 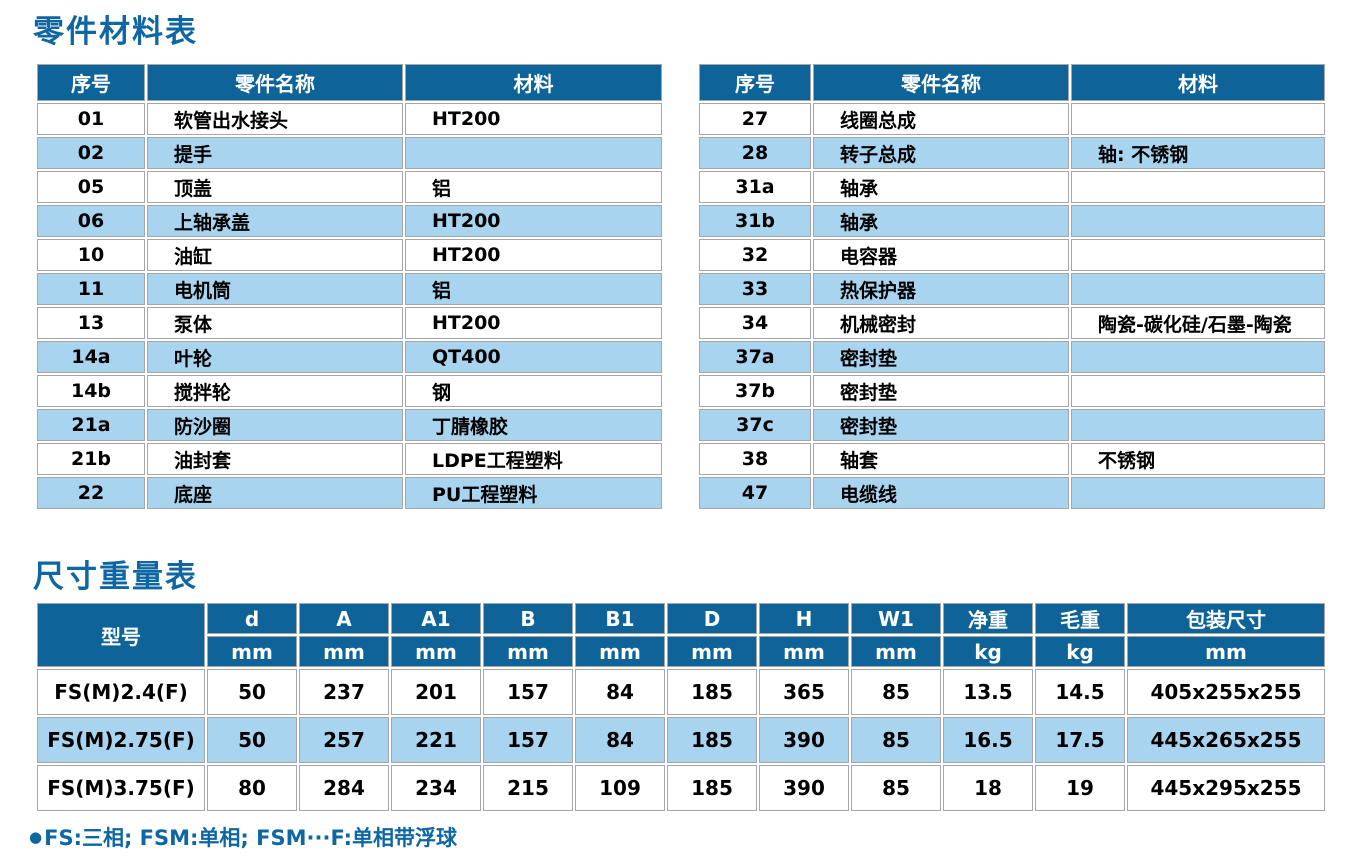 I want to click on col-unit-B: mm, so click(x=528, y=651).